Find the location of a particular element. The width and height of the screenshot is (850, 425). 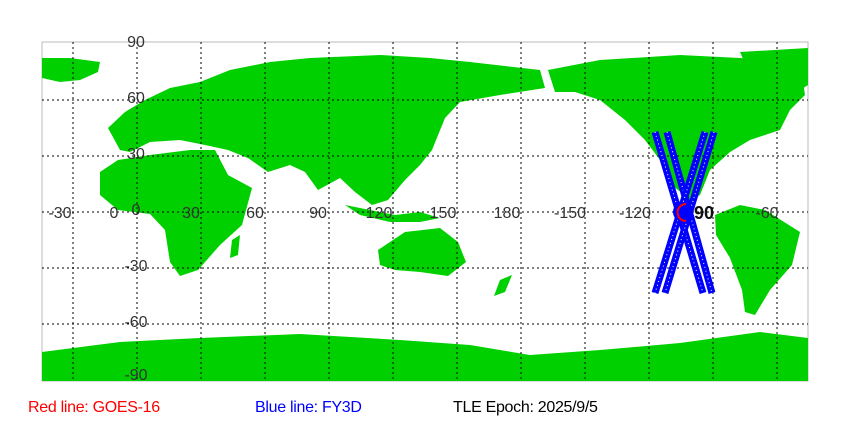

goes16-track is located at coordinates (681, 212).